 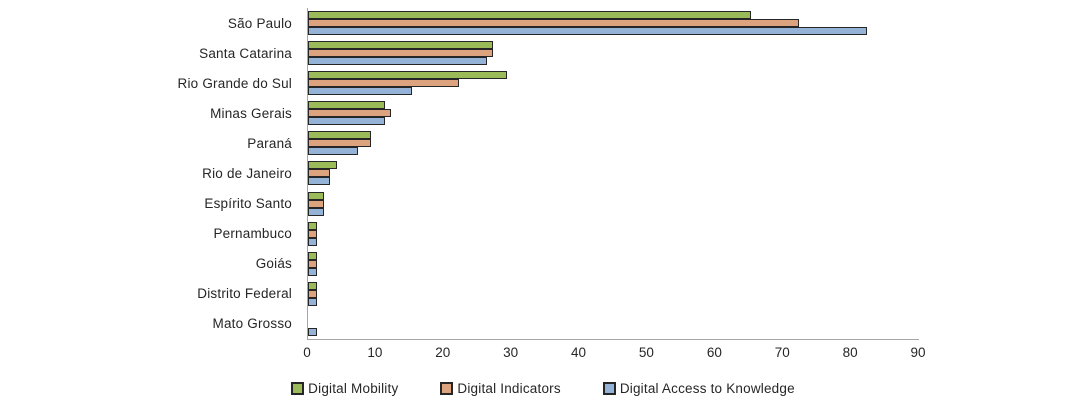 I want to click on legend-label: Digital Indicators, so click(x=509, y=388).